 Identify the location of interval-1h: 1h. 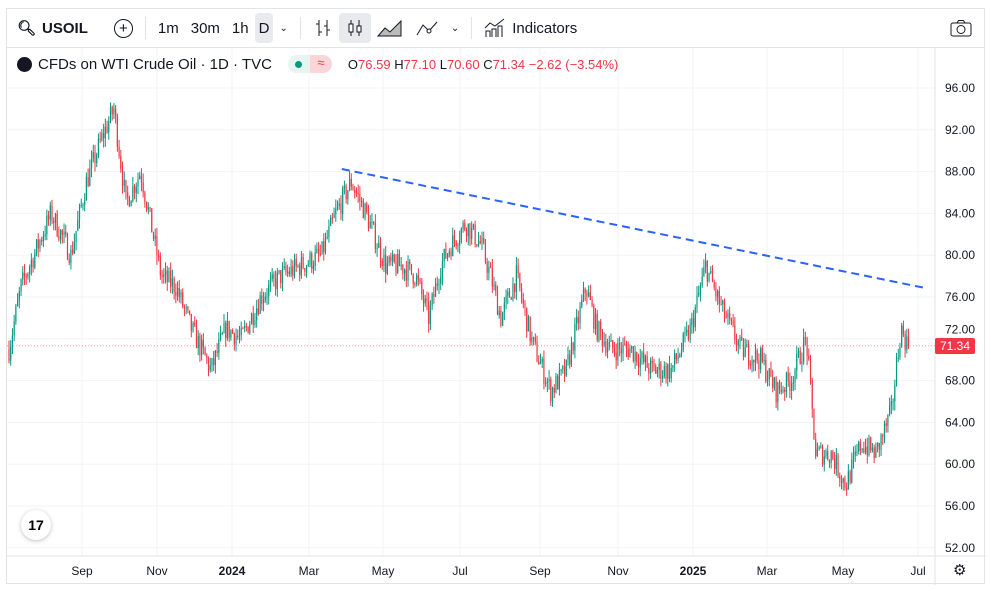
(240, 28).